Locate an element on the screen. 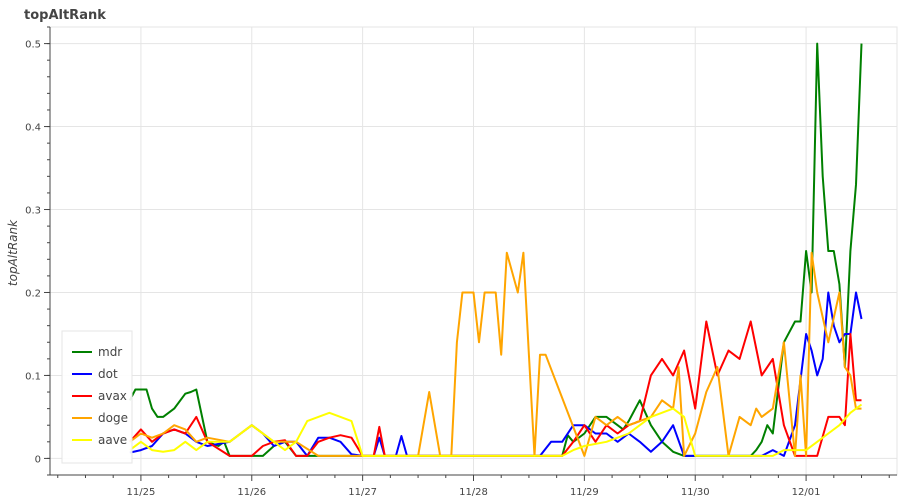  x-tick-labels: 11/25 11/26 11/27 11/28 11/29 11/30 12/01 is located at coordinates (473, 492).